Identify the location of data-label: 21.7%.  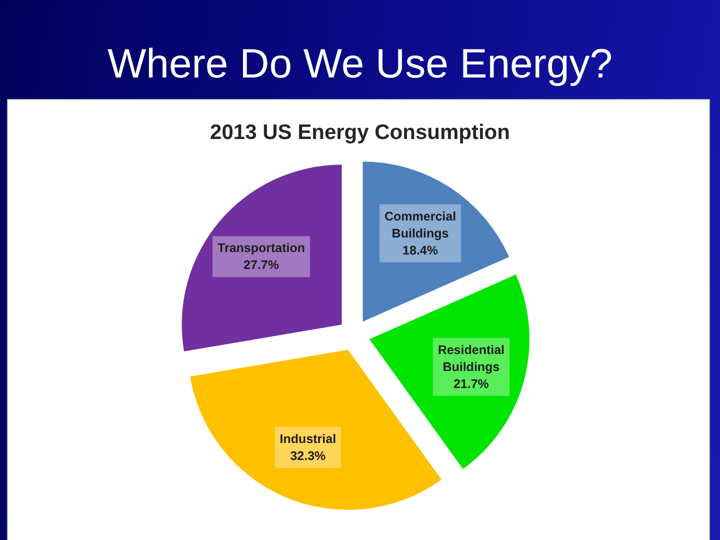
(471, 383).